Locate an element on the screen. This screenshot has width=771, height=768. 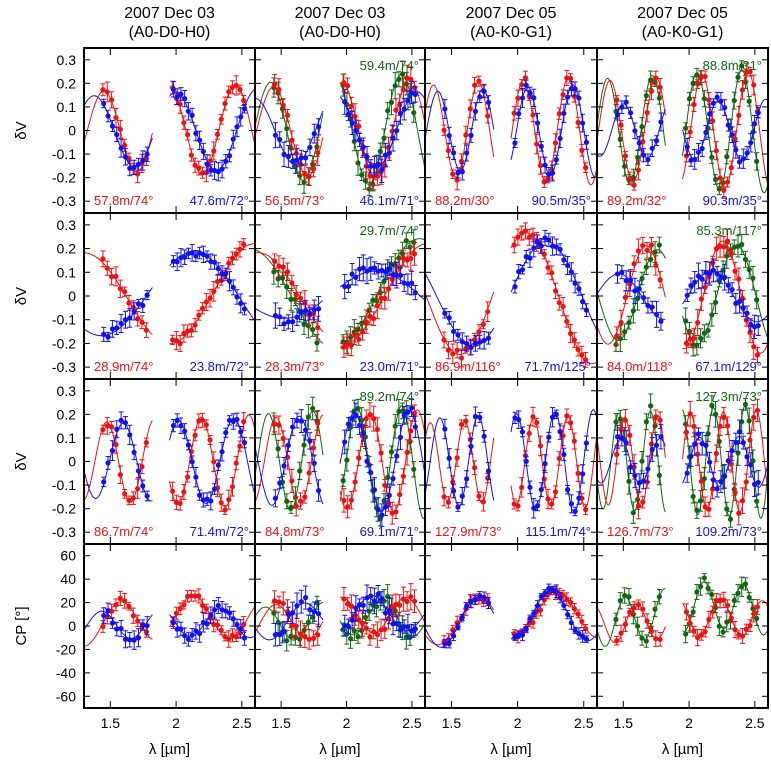
row-ylabel-0: δV is located at coordinates (21, 130).